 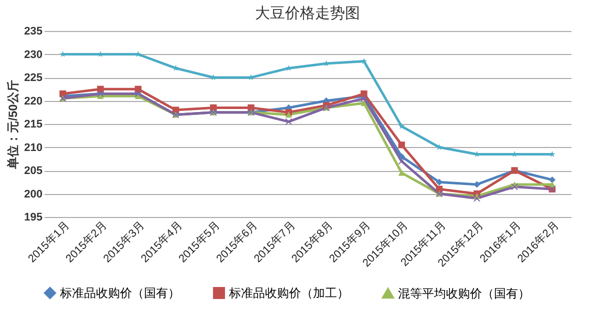 What do you see at coordinates (33, 124) in the screenshot?
I see `y-tick-label: 215` at bounding box center [33, 124].